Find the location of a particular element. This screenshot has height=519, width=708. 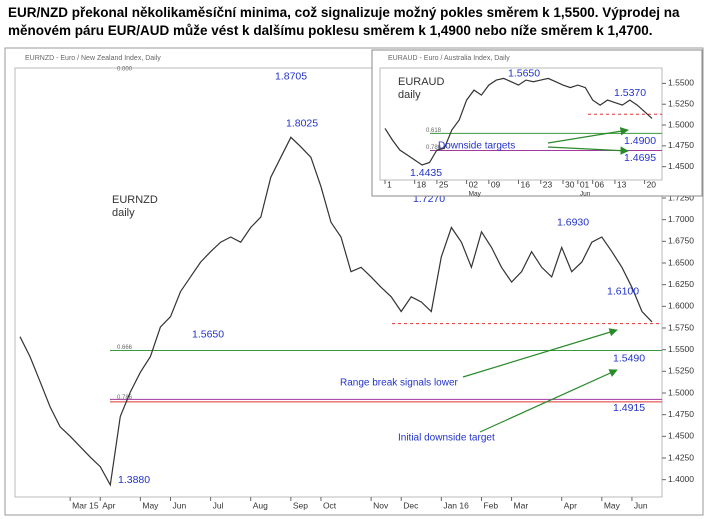

x-tick-label: Mar is located at coordinates (521, 505).